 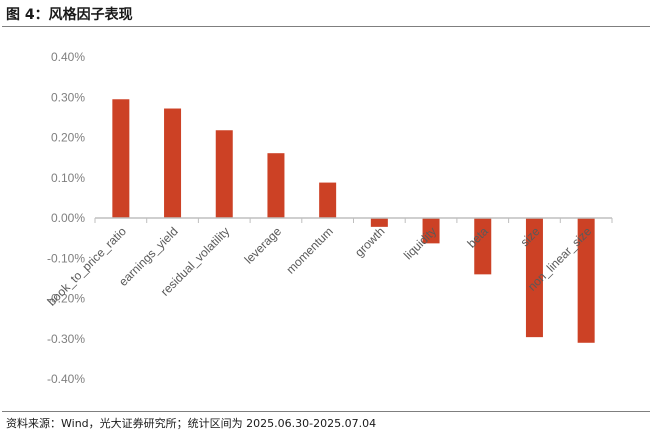 What do you see at coordinates (68, 57) in the screenshot?
I see `y-tick-label: 0.40%` at bounding box center [68, 57].